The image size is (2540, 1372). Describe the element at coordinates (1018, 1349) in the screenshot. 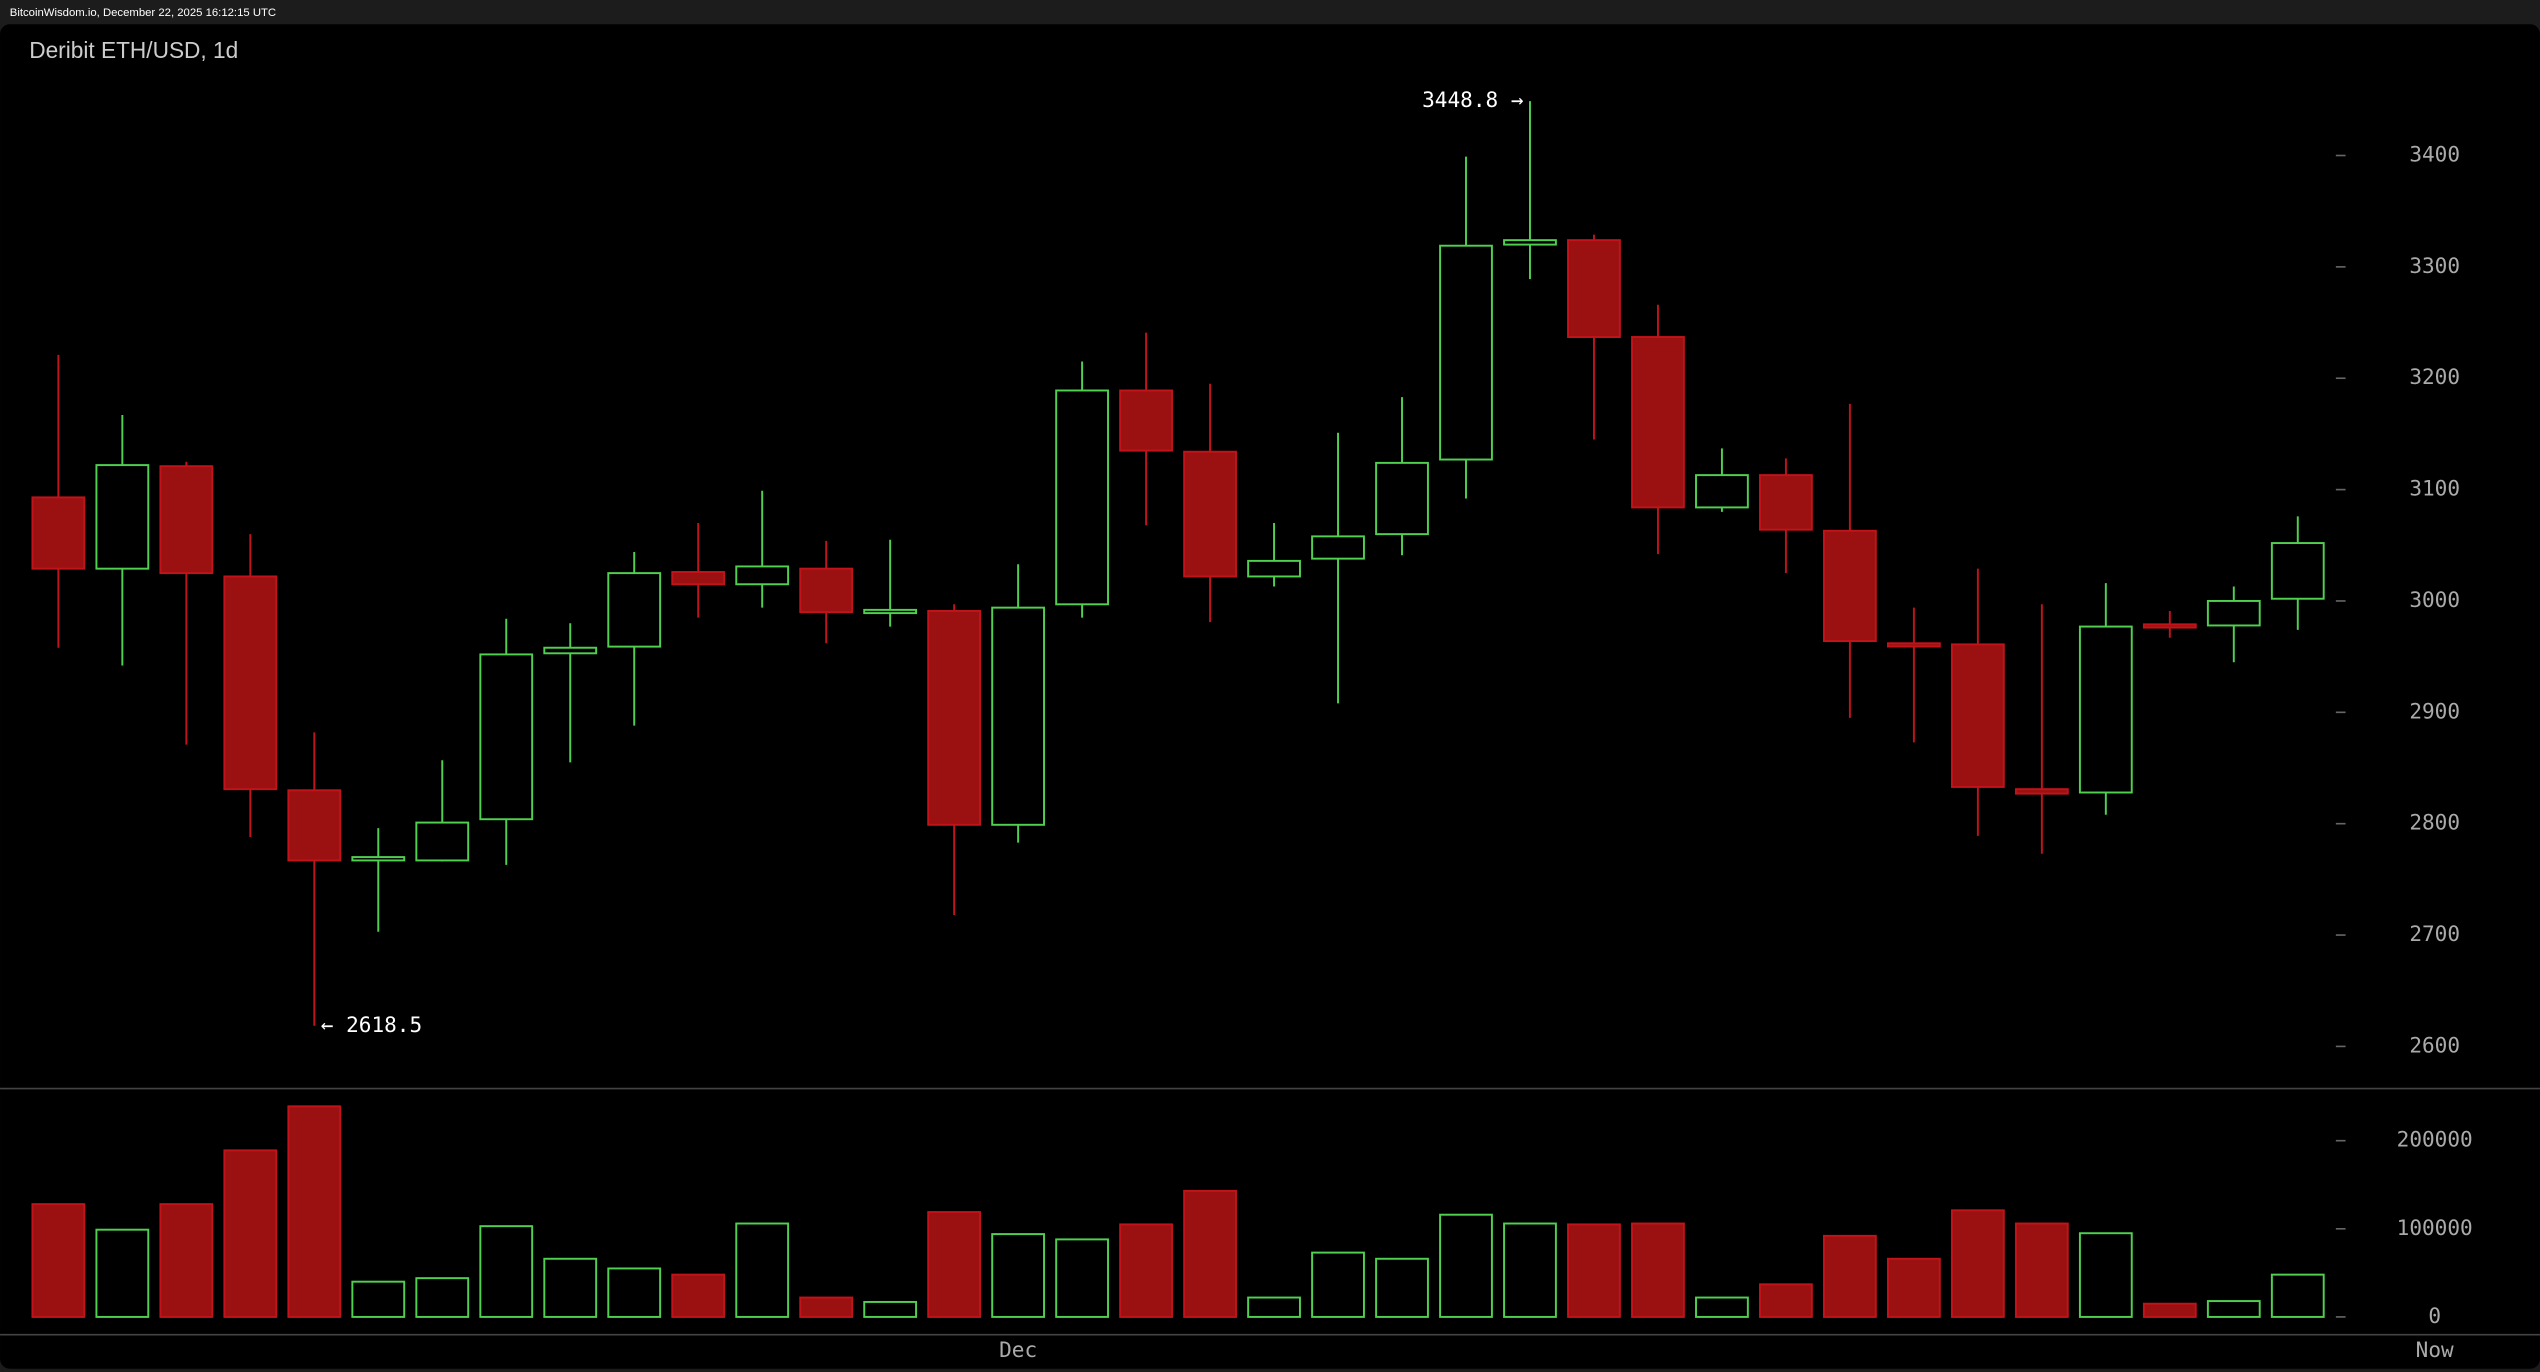

I see `x-tick-label: Dec` at that location.